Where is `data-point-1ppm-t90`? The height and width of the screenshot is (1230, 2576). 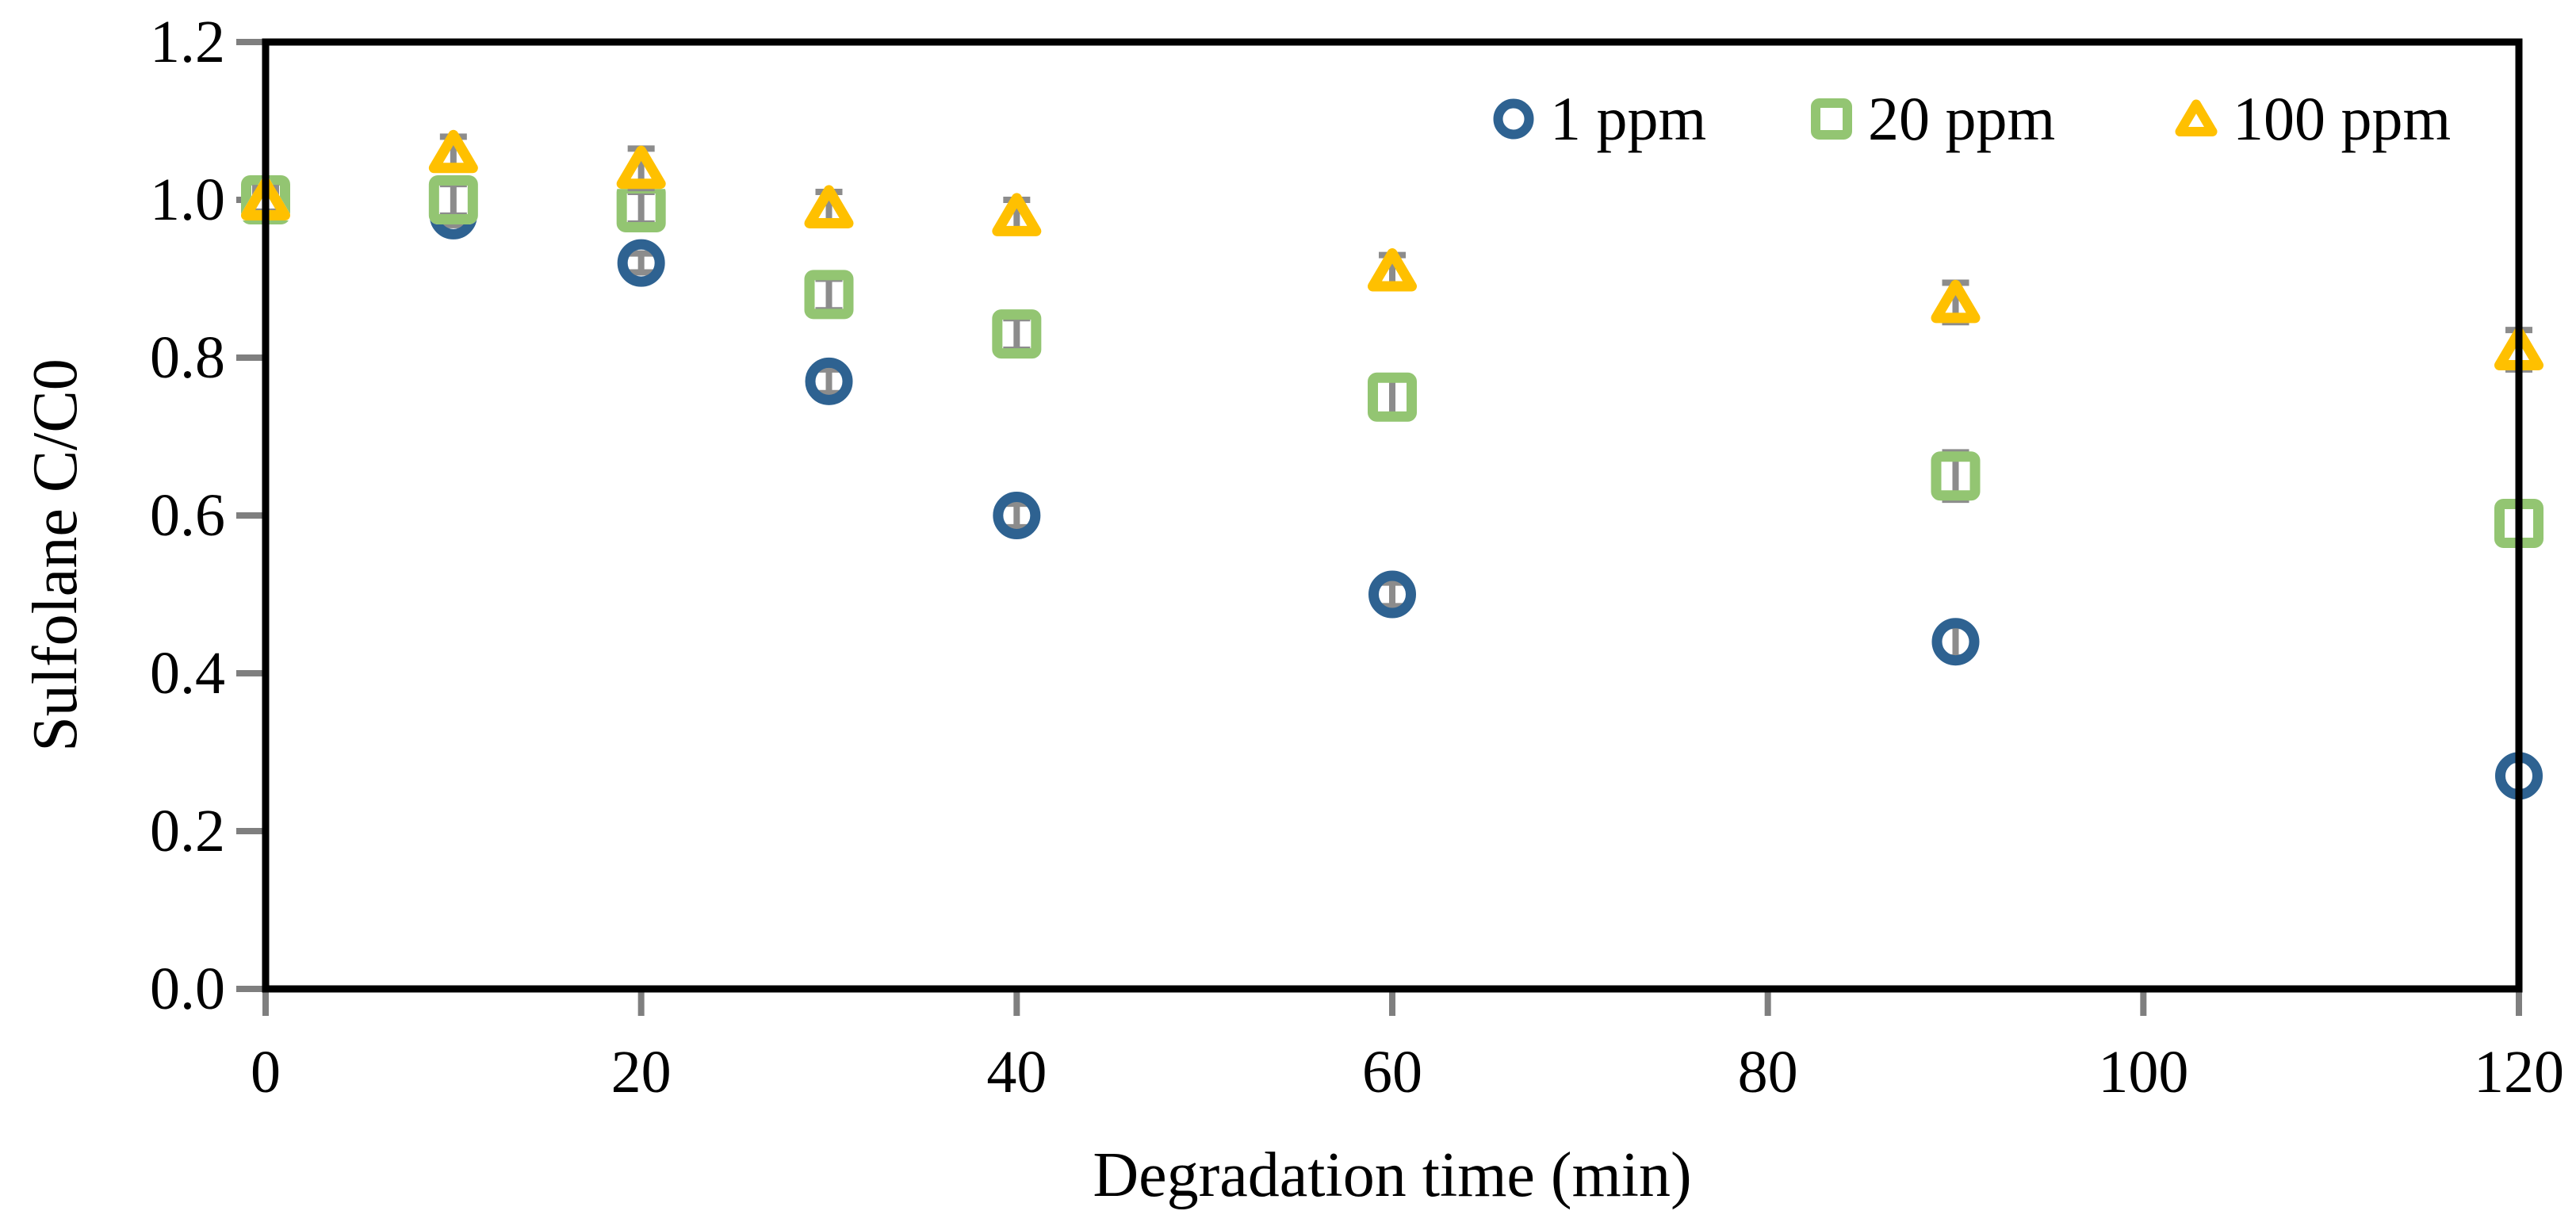
data-point-1ppm-t90 is located at coordinates (1955, 642).